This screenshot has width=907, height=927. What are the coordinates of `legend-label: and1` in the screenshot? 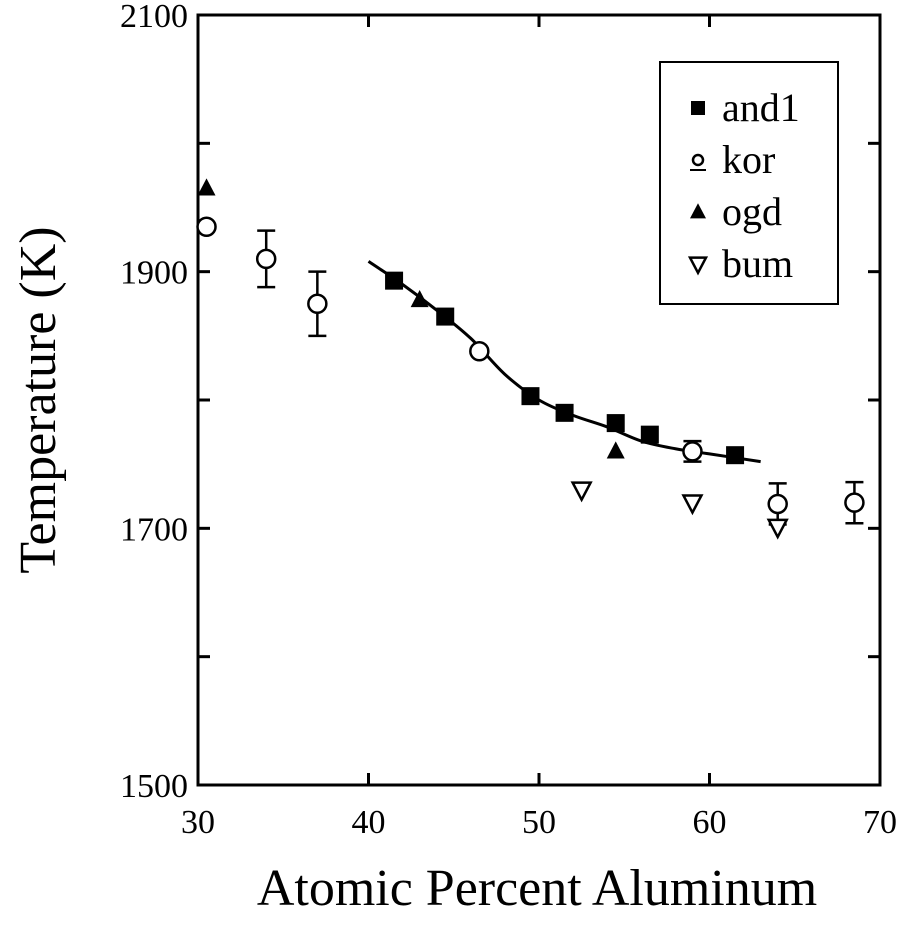 It's located at (761, 107).